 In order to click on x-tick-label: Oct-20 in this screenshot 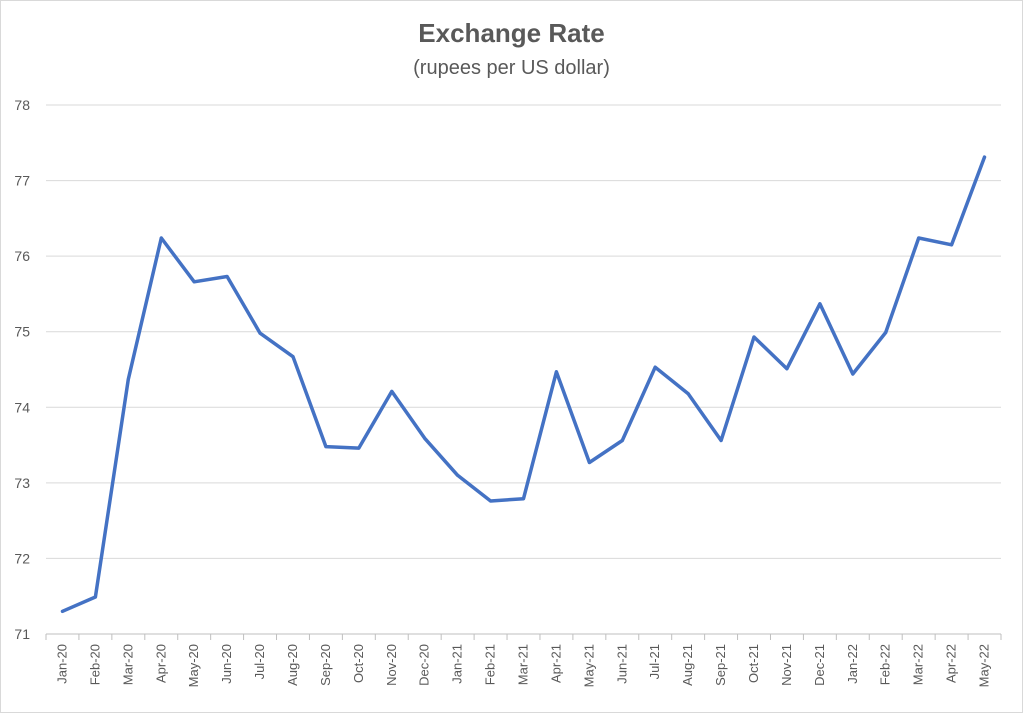, I will do `click(358, 663)`.